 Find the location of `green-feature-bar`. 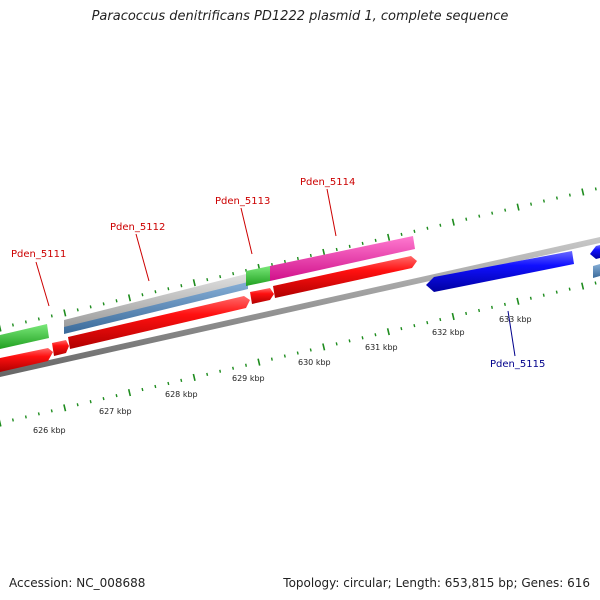

green-feature-bar is located at coordinates (258, 276).